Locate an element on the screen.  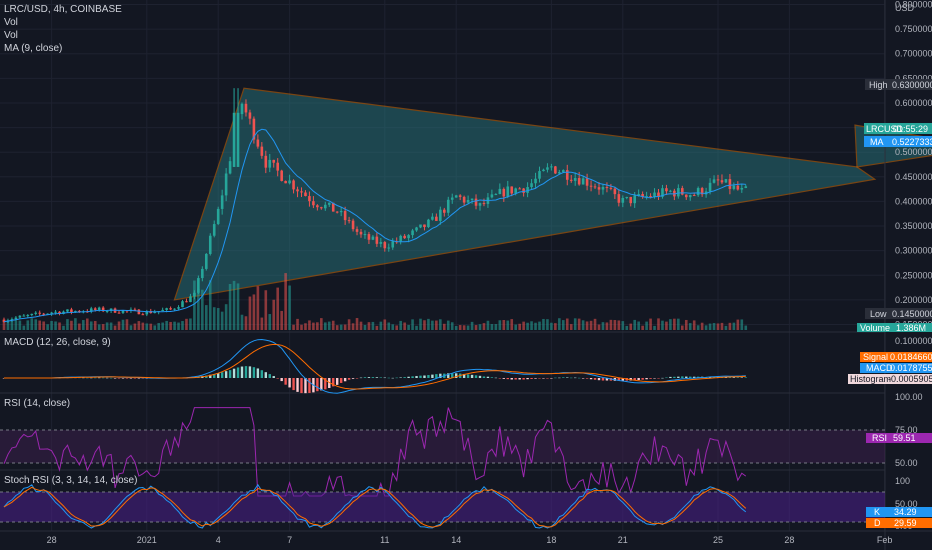
volume-tag-value: 1.386M is located at coordinates (911, 328).